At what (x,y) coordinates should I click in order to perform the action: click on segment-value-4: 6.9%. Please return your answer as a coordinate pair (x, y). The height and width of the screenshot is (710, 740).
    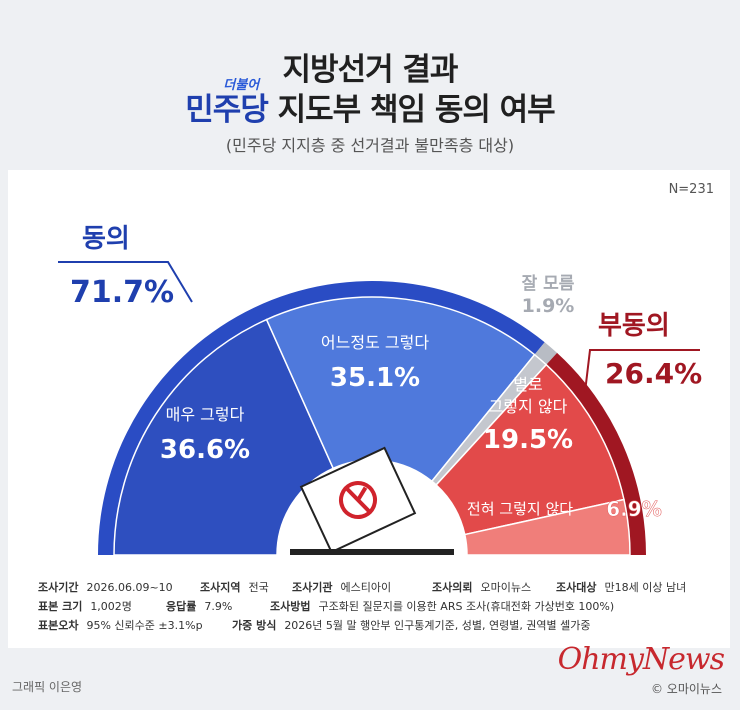
    Looking at the image, I should click on (633, 509).